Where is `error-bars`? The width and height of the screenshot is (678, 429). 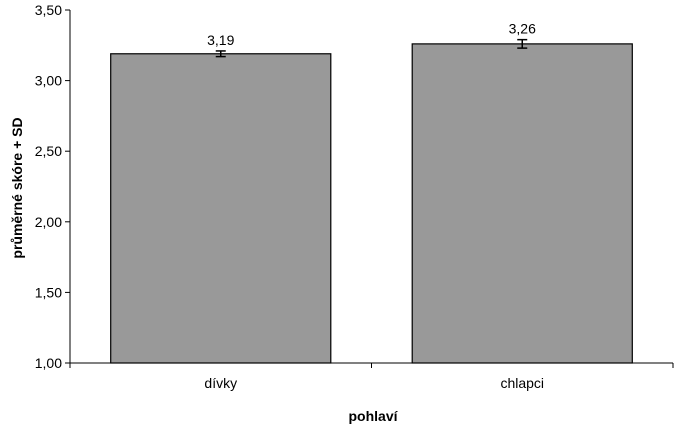 error-bars is located at coordinates (371, 48).